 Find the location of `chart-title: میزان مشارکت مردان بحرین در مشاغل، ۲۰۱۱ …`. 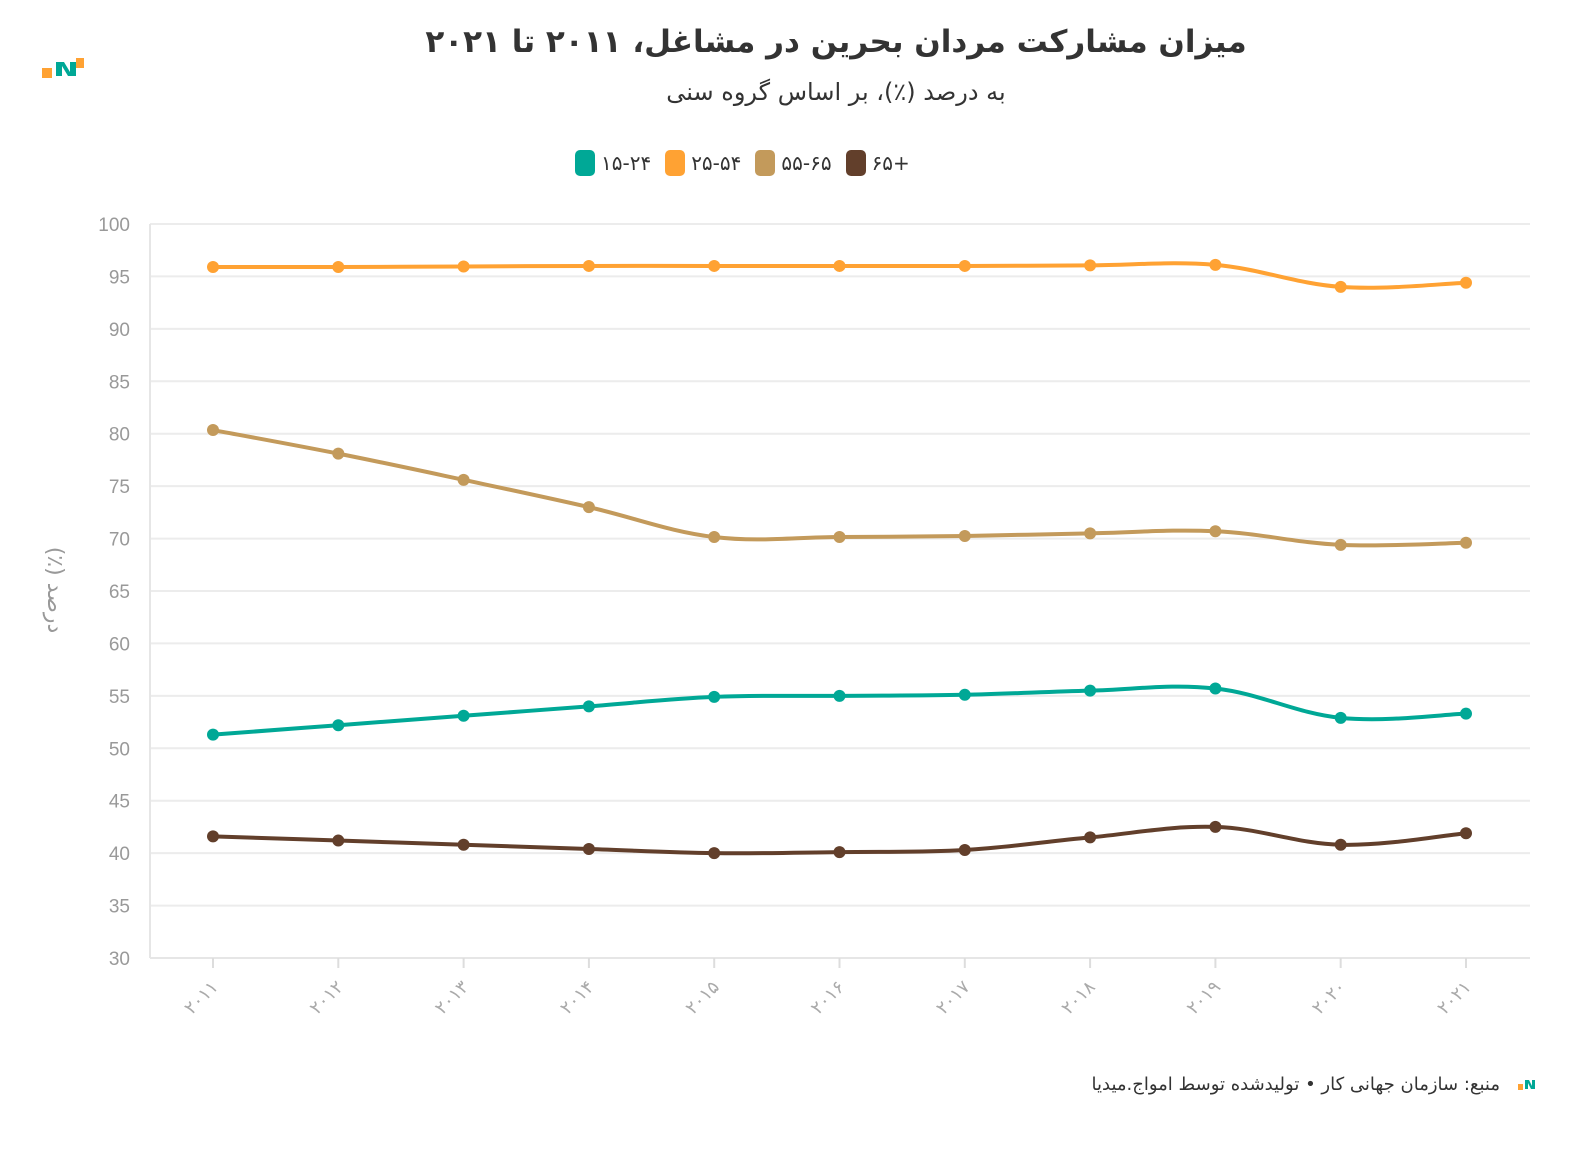

chart-title: میزان مشارکت مردان بحرین در مشاغل، ۲۰۱۱ … is located at coordinates (836, 42).